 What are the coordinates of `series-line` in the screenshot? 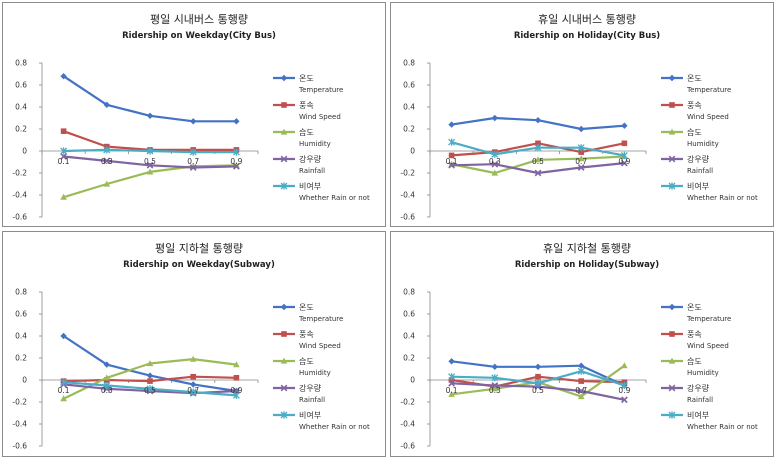 It's located at (150, 140).